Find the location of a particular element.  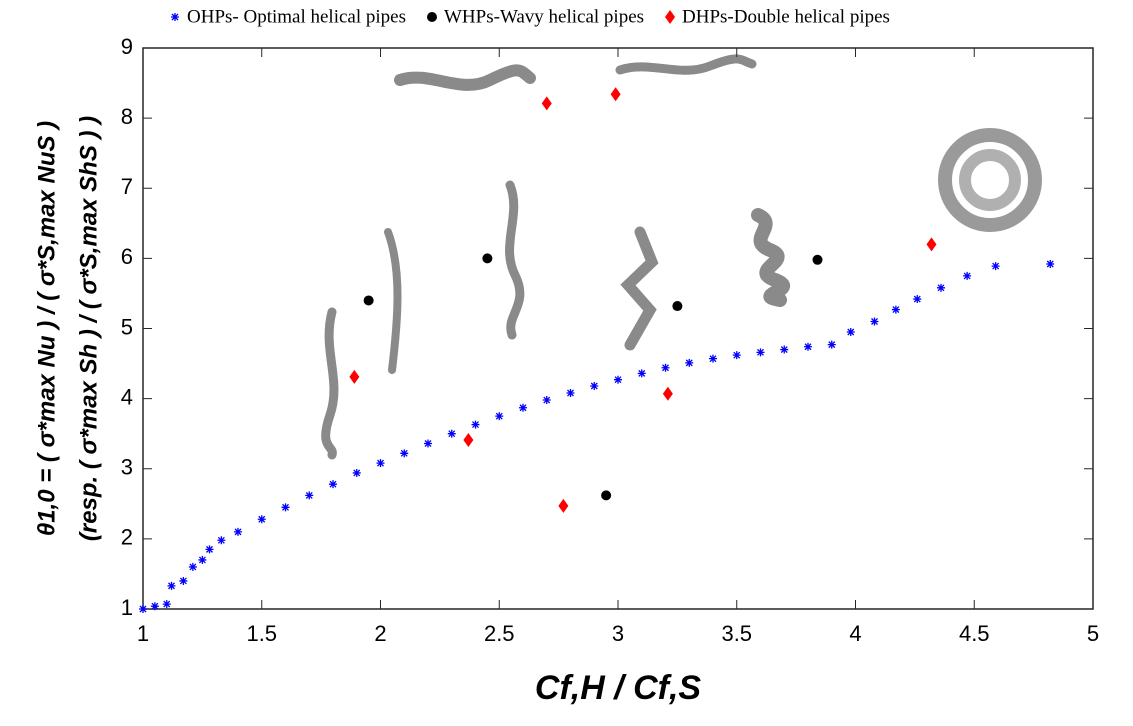

x-tick-label: 4.5 is located at coordinates (974, 633).